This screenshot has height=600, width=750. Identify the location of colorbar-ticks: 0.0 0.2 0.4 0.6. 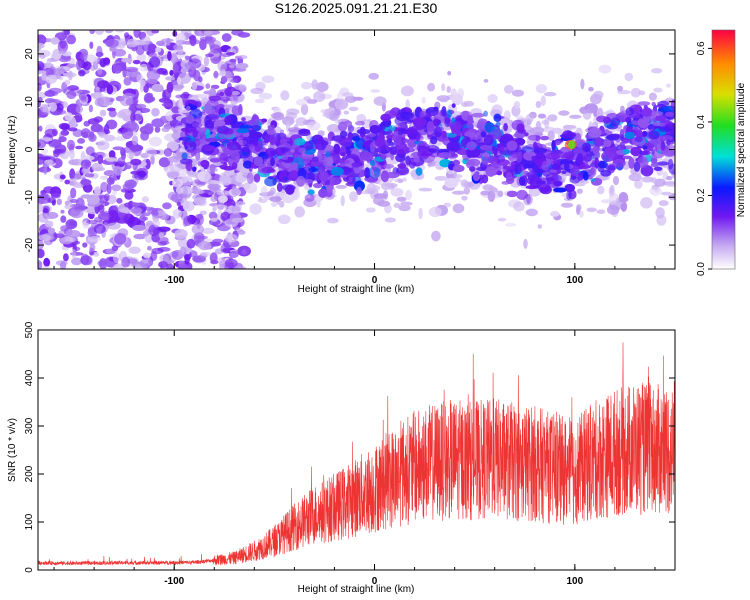
(704, 158).